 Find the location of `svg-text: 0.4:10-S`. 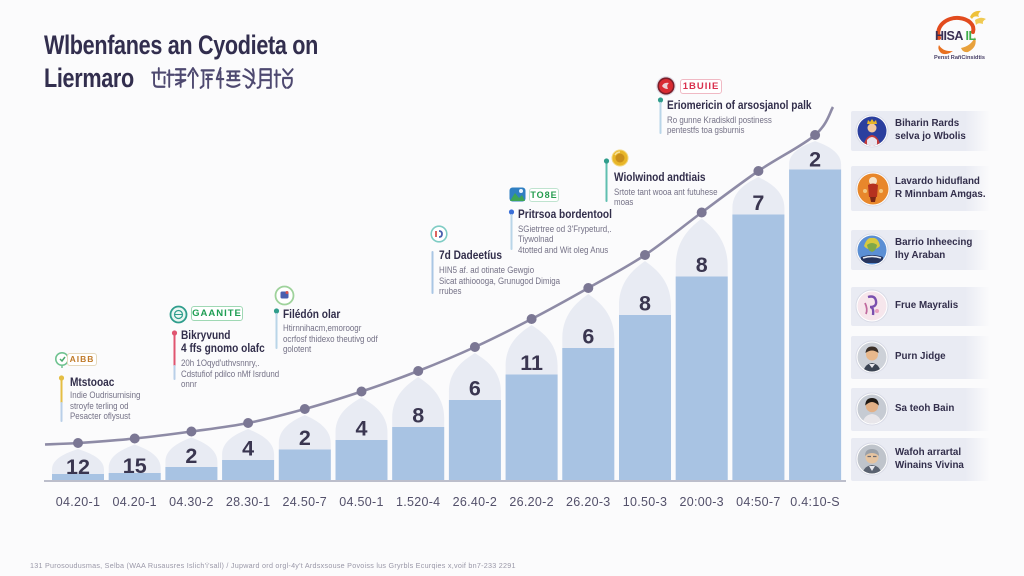

svg-text: 0.4:10-S is located at coordinates (815, 502).